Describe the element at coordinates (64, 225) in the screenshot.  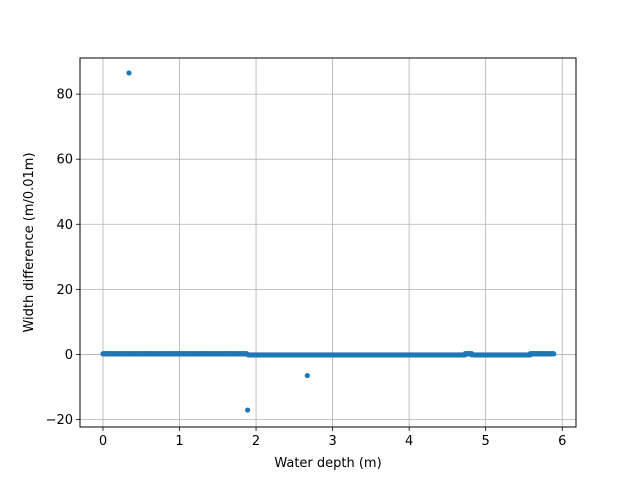
I see `y-tick-label: 40` at that location.